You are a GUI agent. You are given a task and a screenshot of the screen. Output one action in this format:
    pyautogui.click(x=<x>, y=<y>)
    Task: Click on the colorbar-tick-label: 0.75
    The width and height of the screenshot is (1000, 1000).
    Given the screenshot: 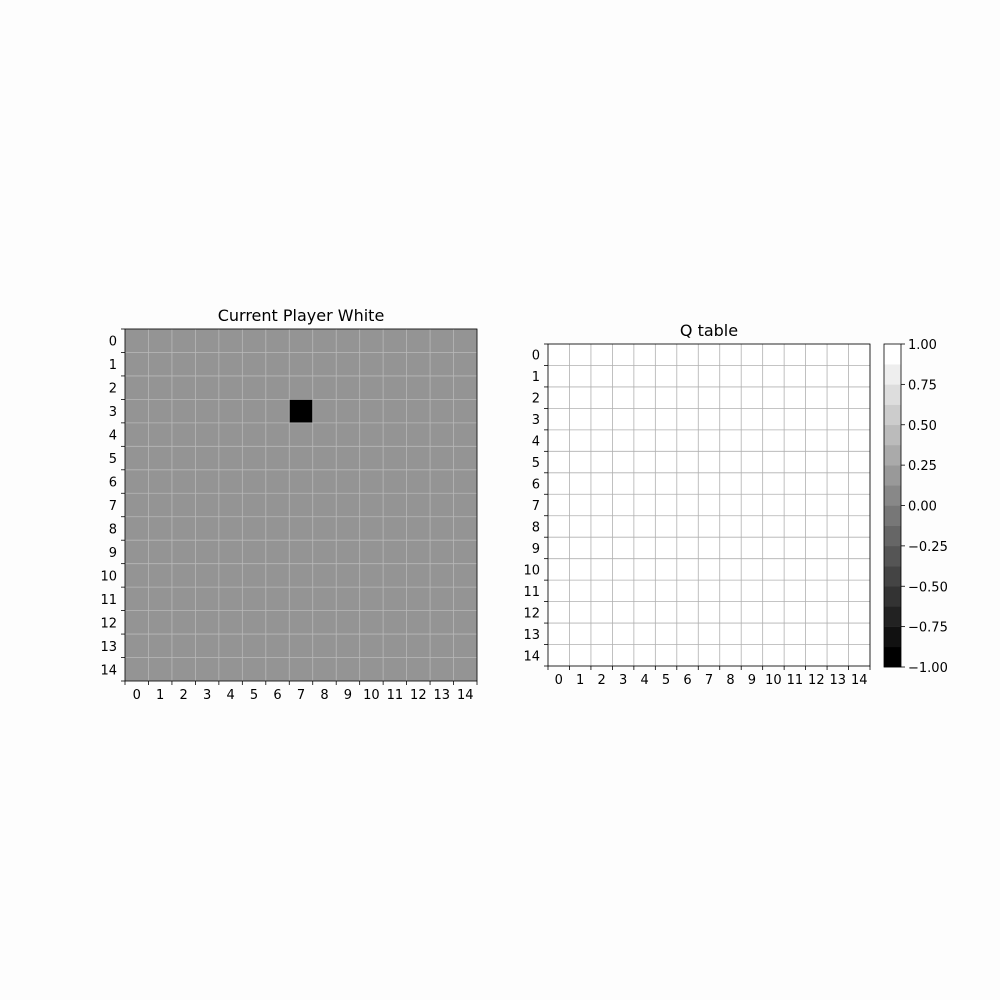 What is the action you would take?
    pyautogui.click(x=922, y=385)
    